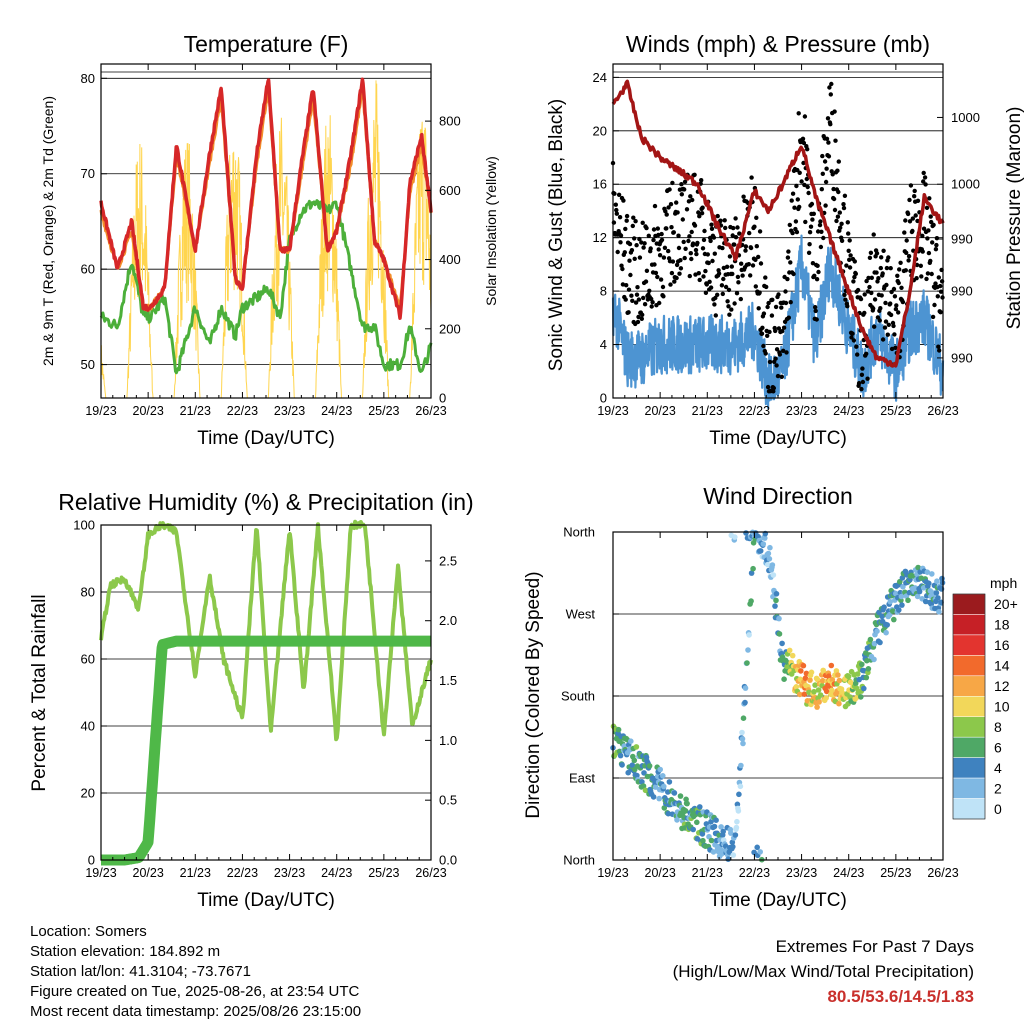 The width and height of the screenshot is (1024, 1024). Describe the element at coordinates (754, 873) in the screenshot. I see `x-tick-label: 22/23` at that location.